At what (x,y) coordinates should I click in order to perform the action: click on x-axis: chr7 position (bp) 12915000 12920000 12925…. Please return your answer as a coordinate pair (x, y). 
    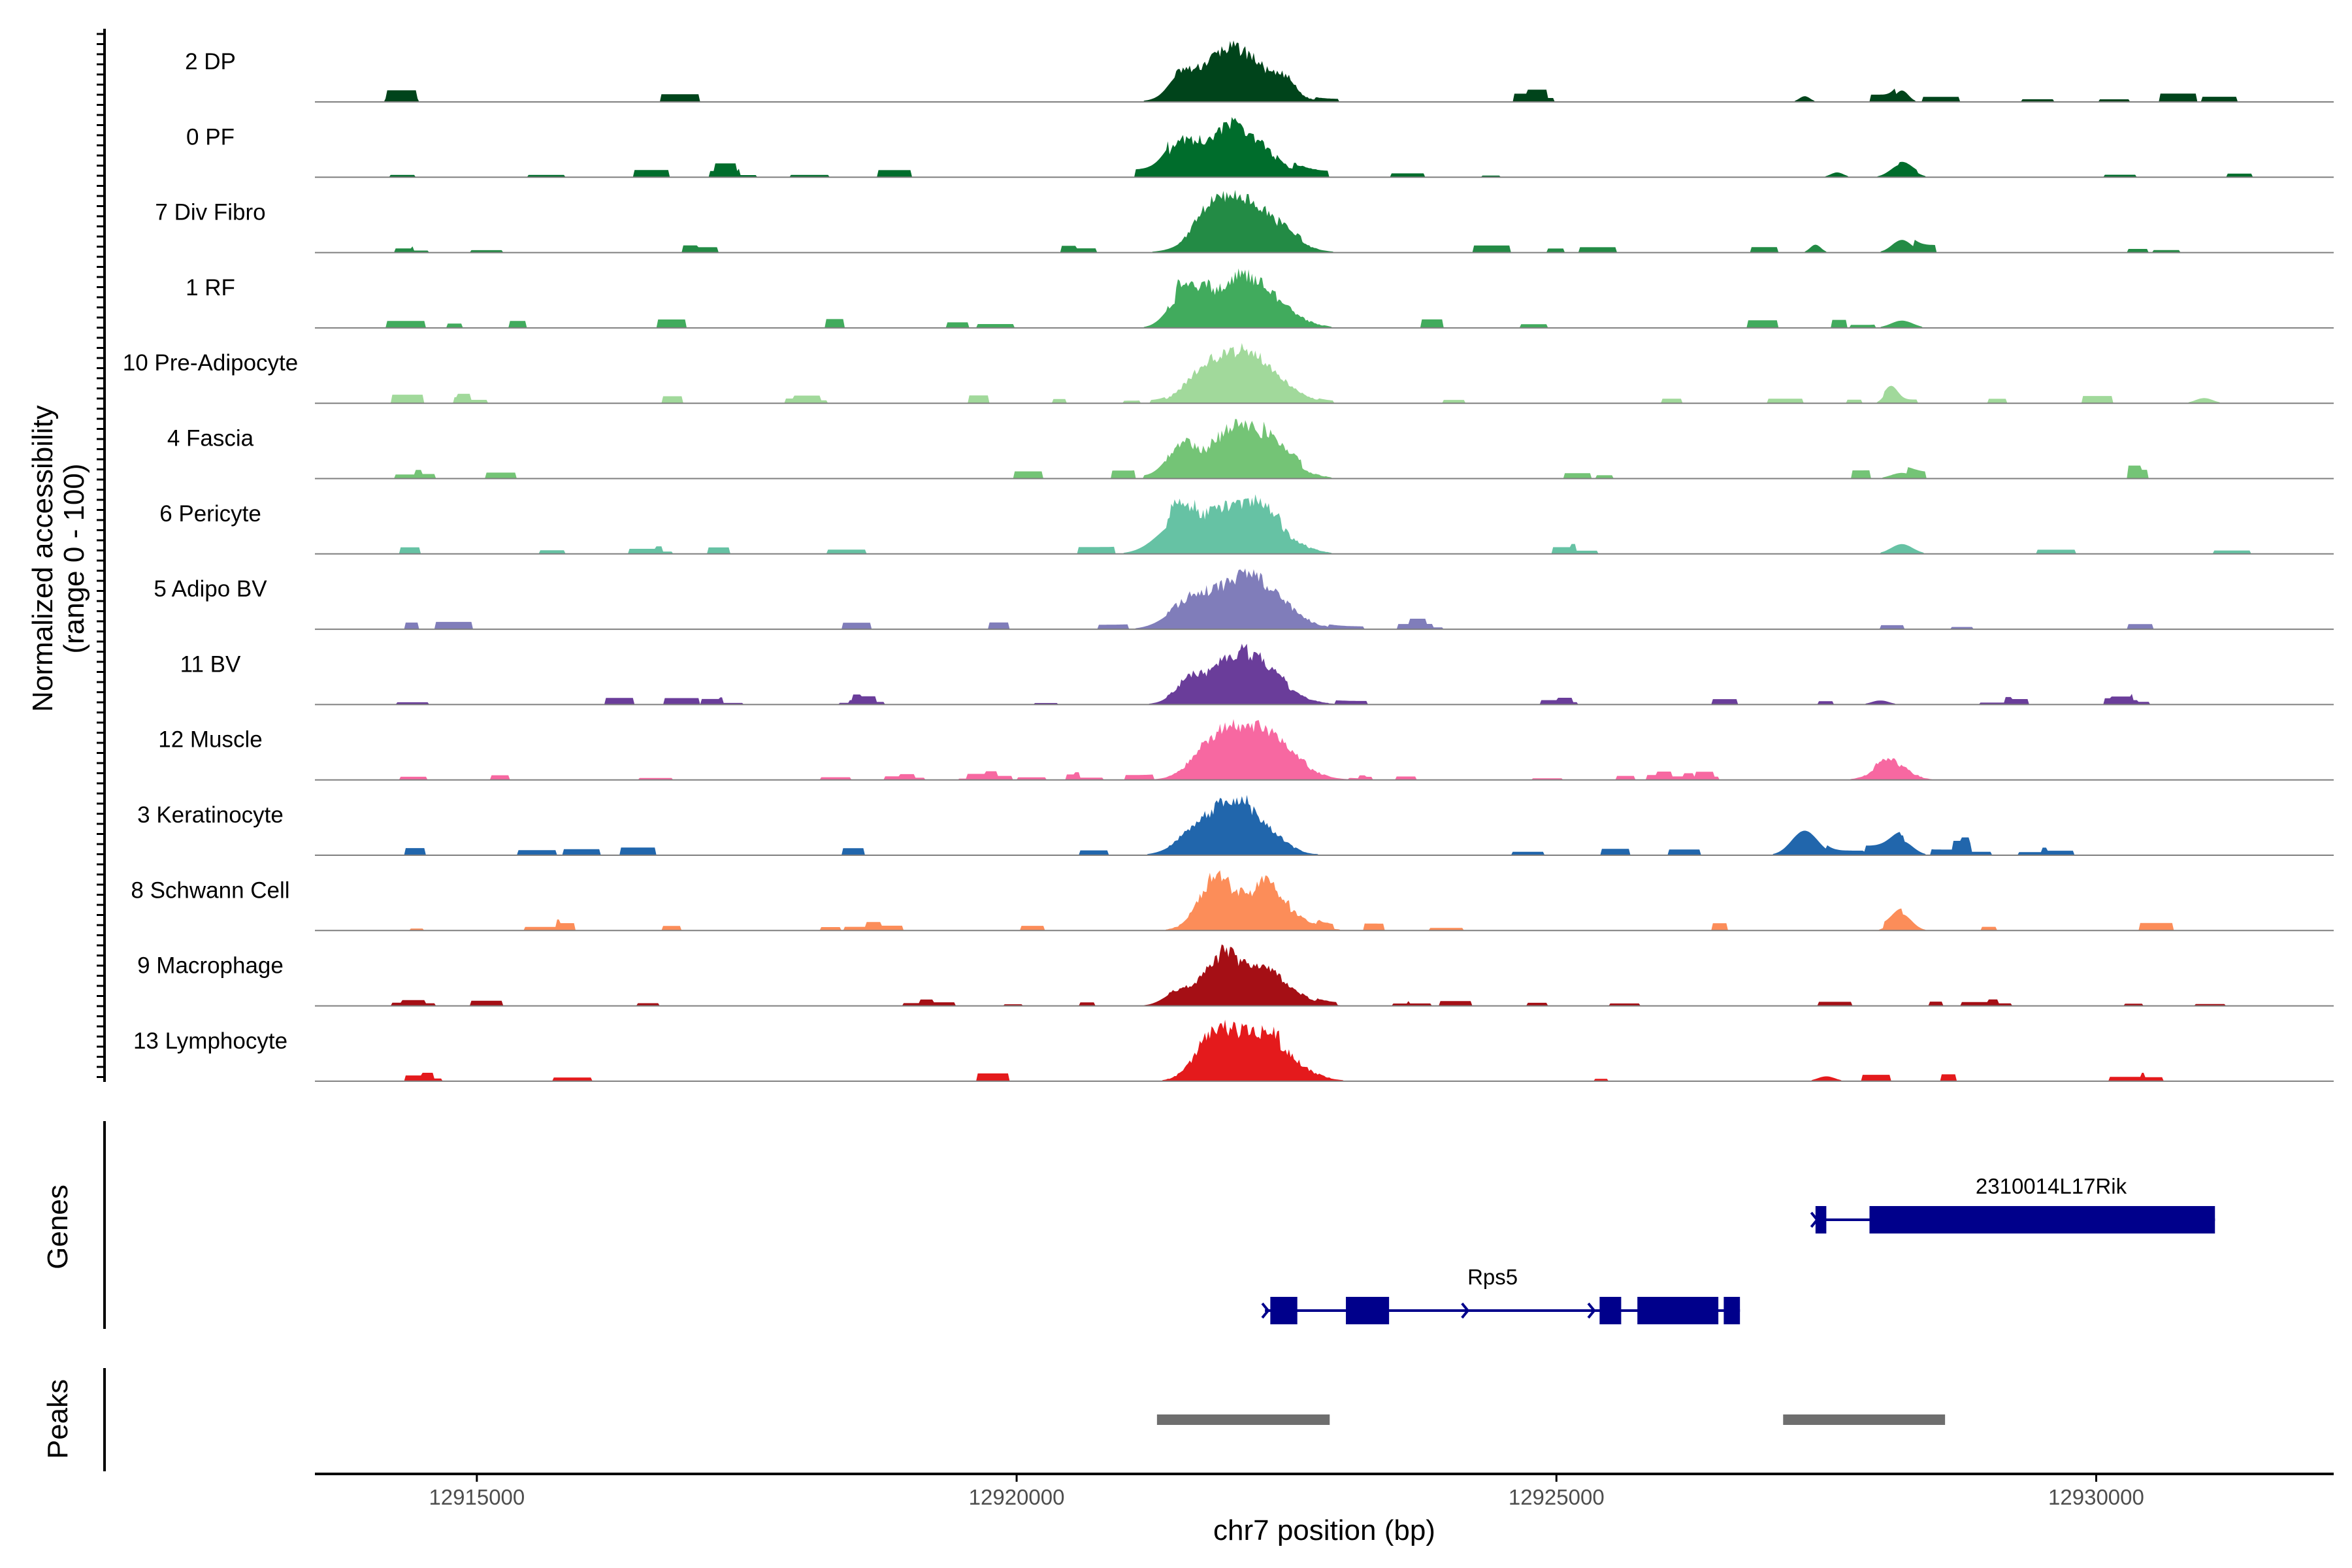
    Looking at the image, I should click on (1324, 1509).